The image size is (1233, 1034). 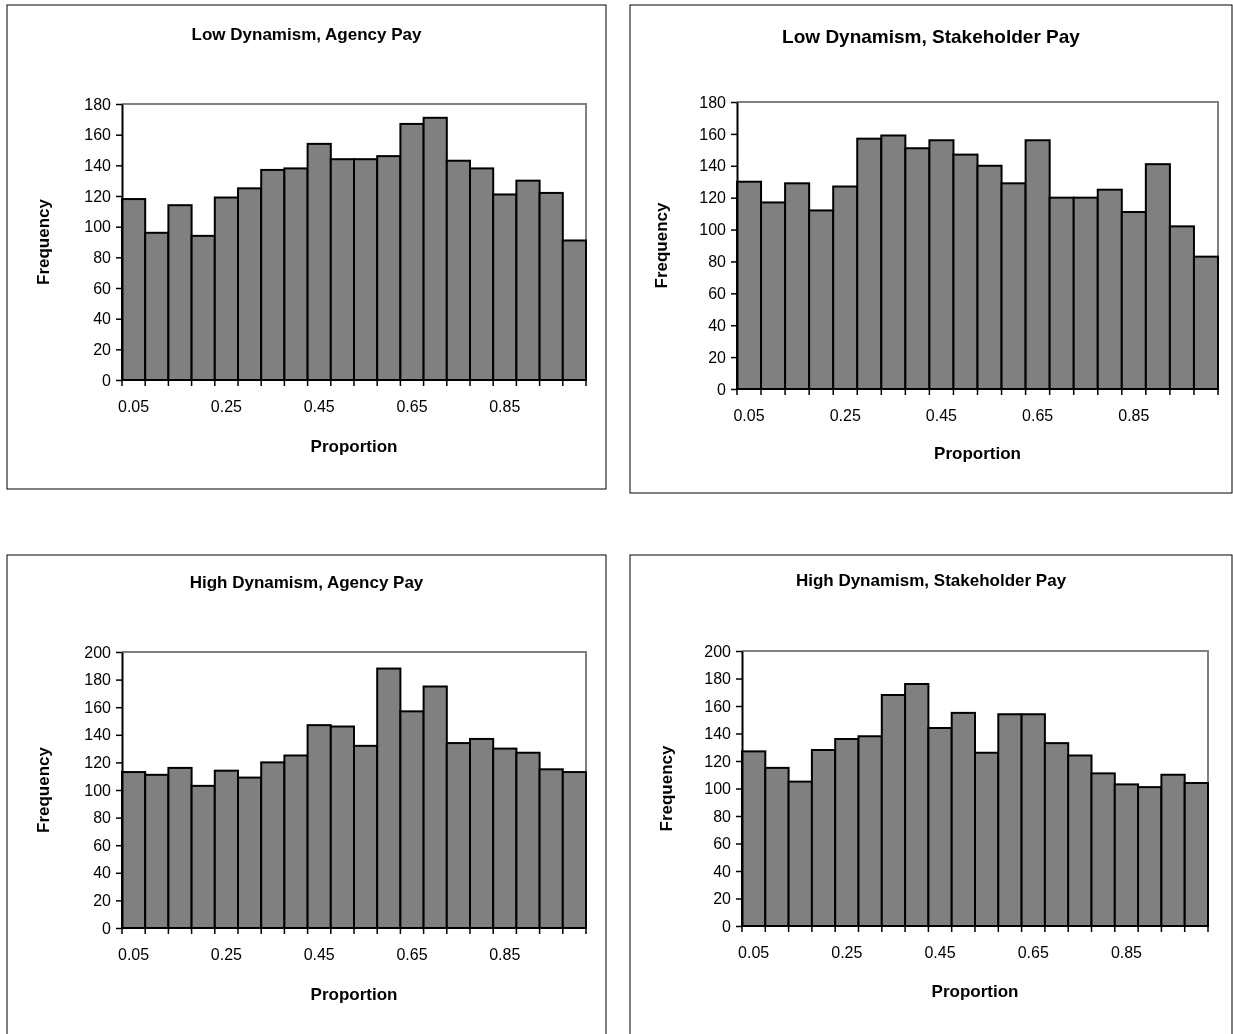 What do you see at coordinates (306, 583) in the screenshot?
I see `chart-title: High Dynamism, Agency Pay` at bounding box center [306, 583].